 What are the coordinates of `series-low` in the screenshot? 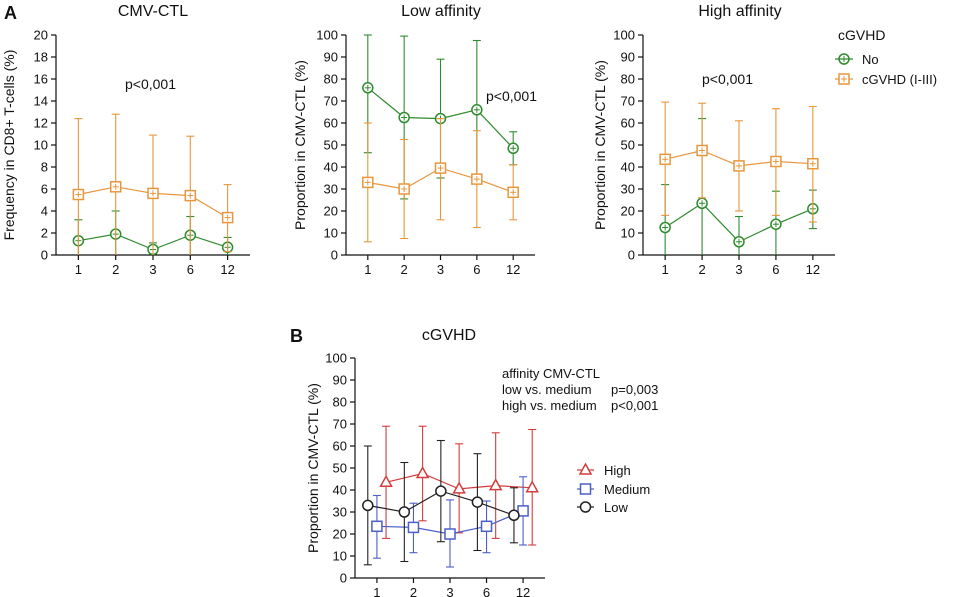 It's located at (441, 502).